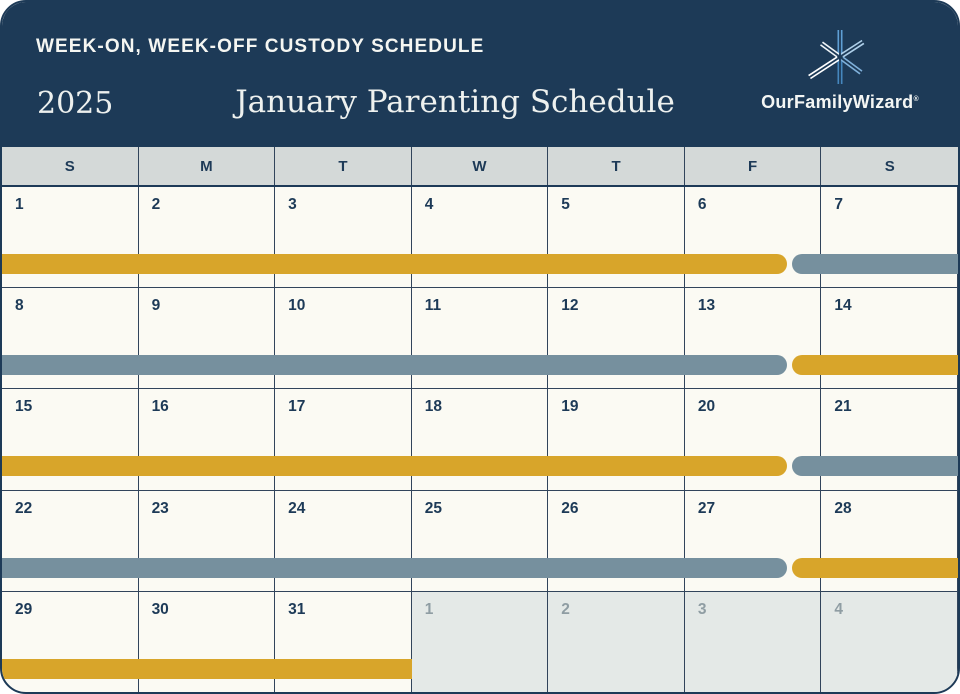 The width and height of the screenshot is (960, 694). Describe the element at coordinates (840, 102) in the screenshot. I see `logo-wordmark: OurFamilyWizard®` at that location.